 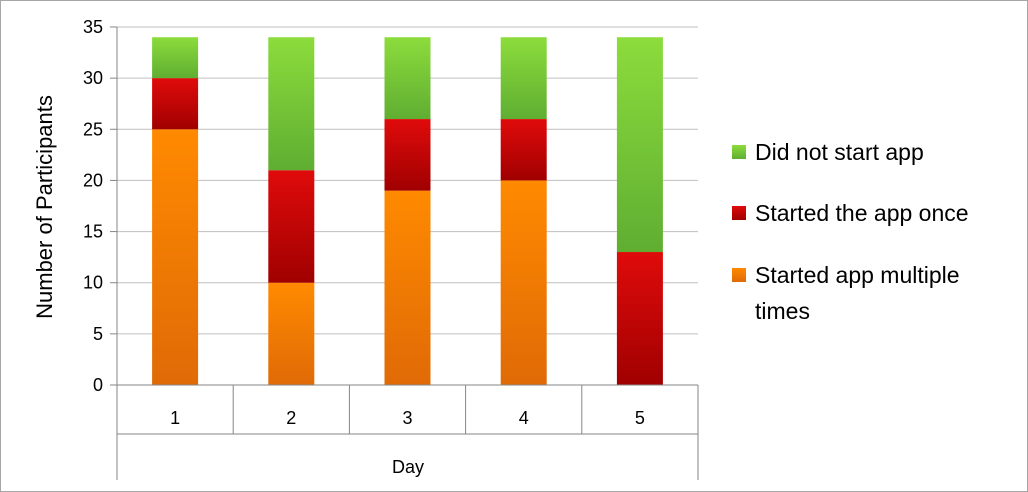 I want to click on x-tick-labels: 1 2 3 4 5, so click(x=407, y=418).